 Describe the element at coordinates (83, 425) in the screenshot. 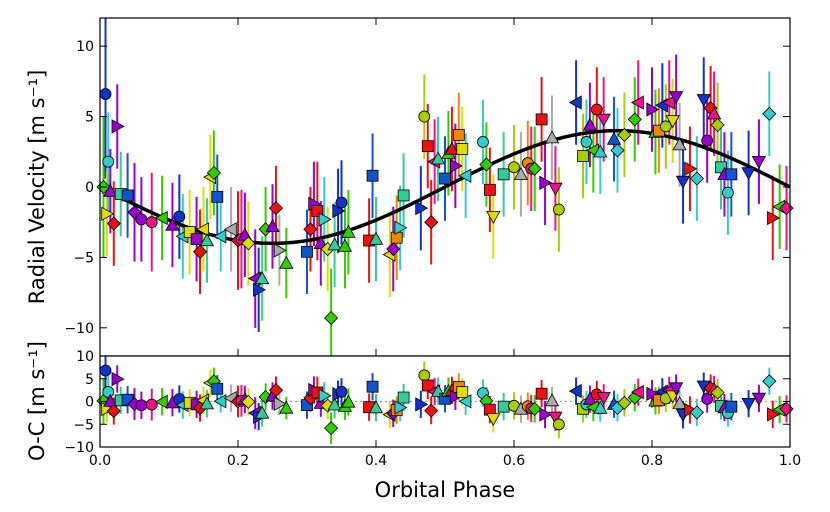

I see `residual-ytick-label: −5` at that location.